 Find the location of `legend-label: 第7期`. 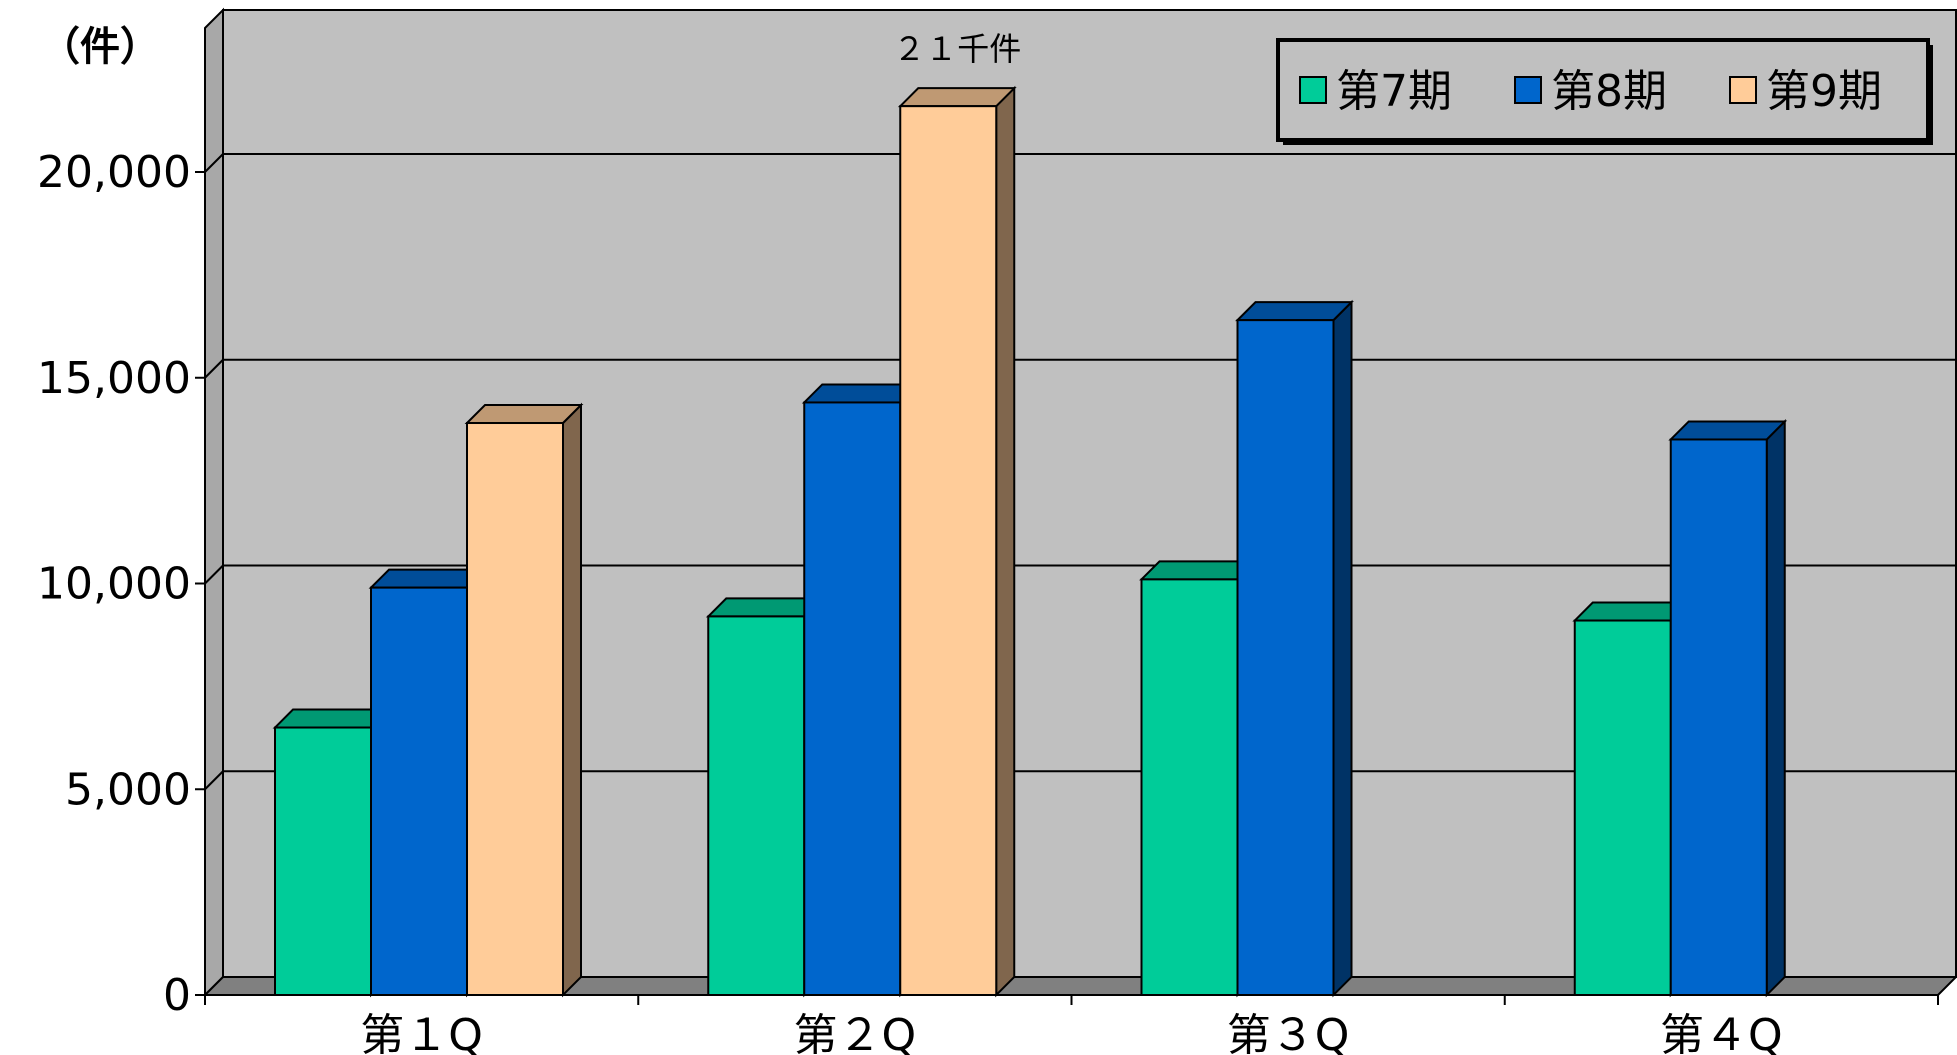

legend-label: 第7期 is located at coordinates (1394, 91).